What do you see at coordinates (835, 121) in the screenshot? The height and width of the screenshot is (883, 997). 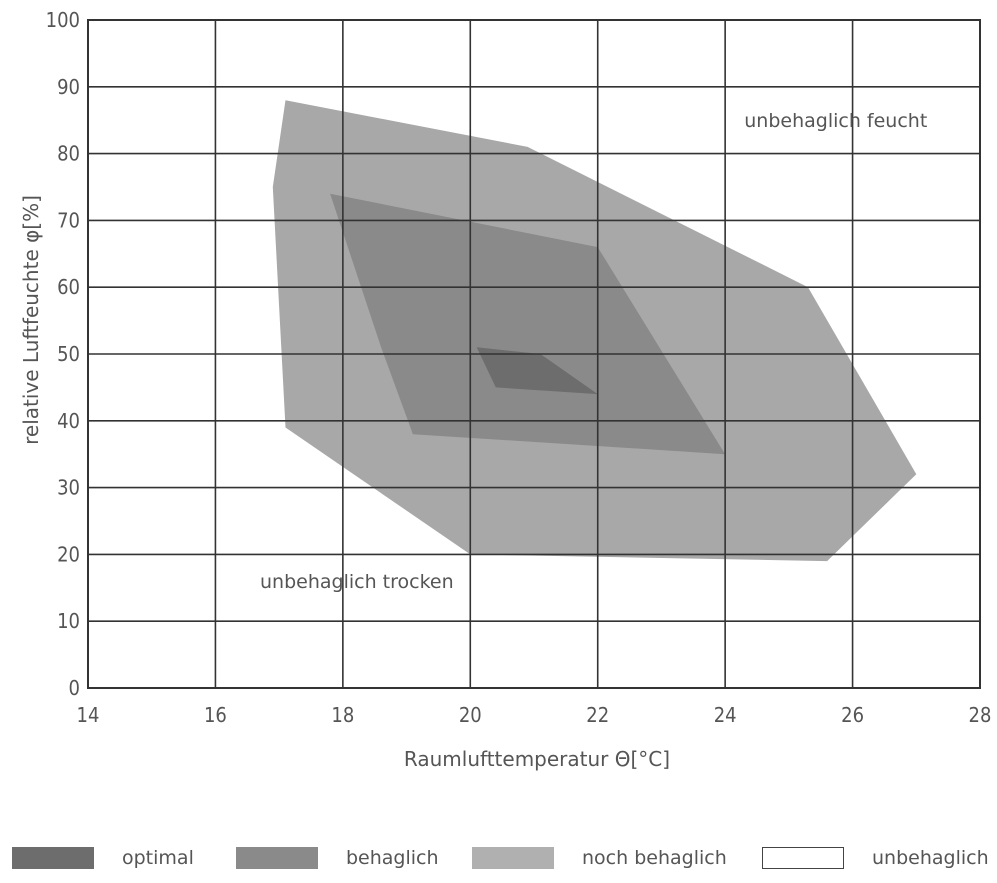 I see `annotation-label: unbehaglich feucht` at bounding box center [835, 121].